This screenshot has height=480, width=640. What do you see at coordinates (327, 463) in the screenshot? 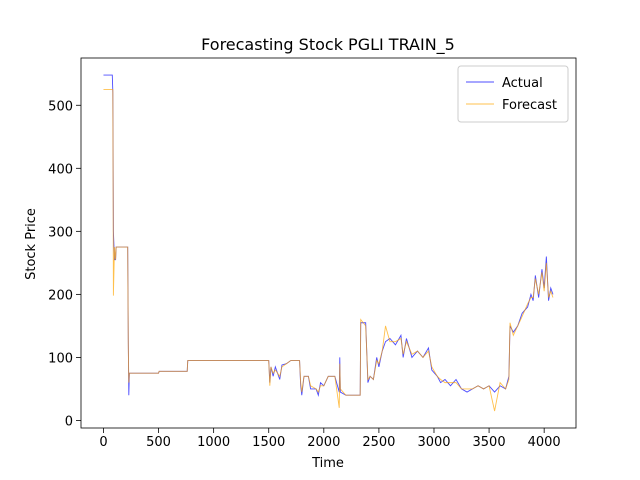
I see `x-axis-label: Time` at bounding box center [327, 463].